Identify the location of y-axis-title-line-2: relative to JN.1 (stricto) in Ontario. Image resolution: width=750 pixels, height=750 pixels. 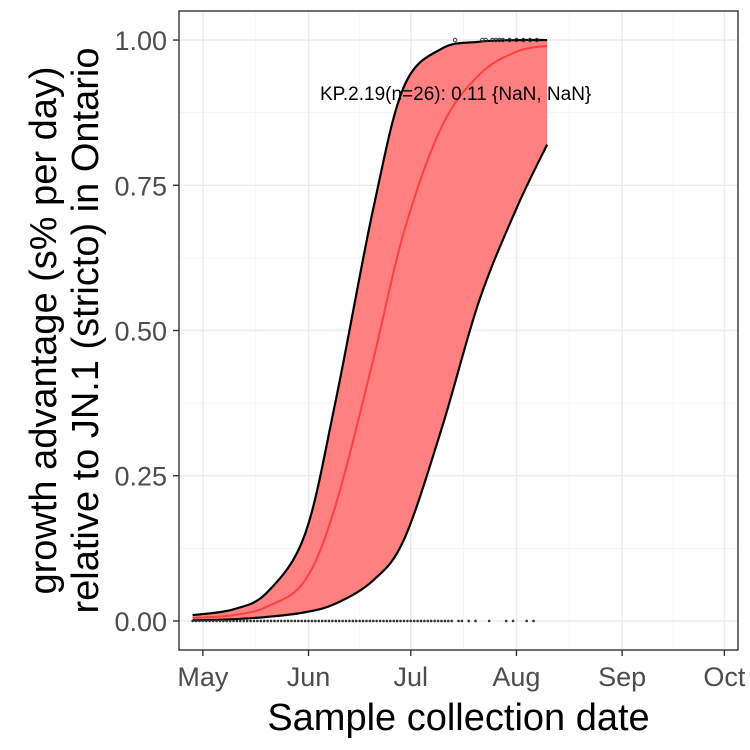
(86, 331).